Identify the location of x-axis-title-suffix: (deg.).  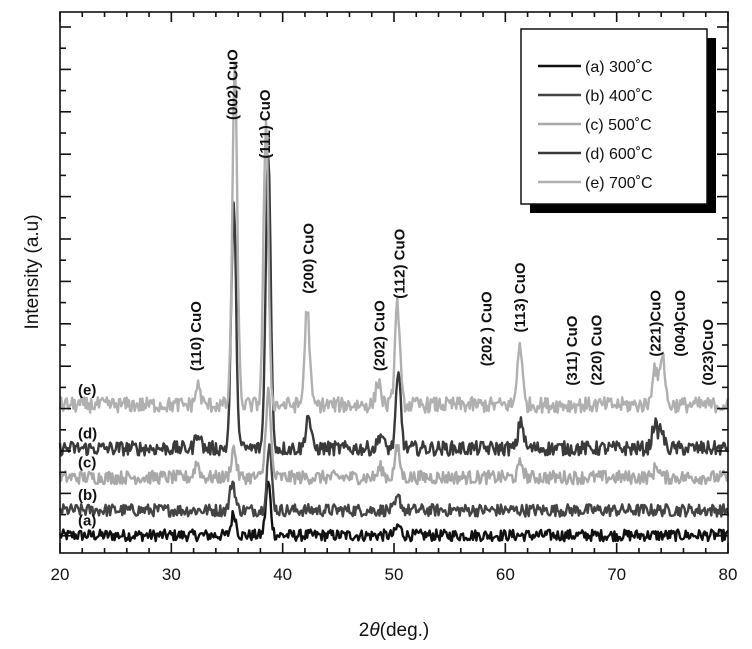
(405, 630).